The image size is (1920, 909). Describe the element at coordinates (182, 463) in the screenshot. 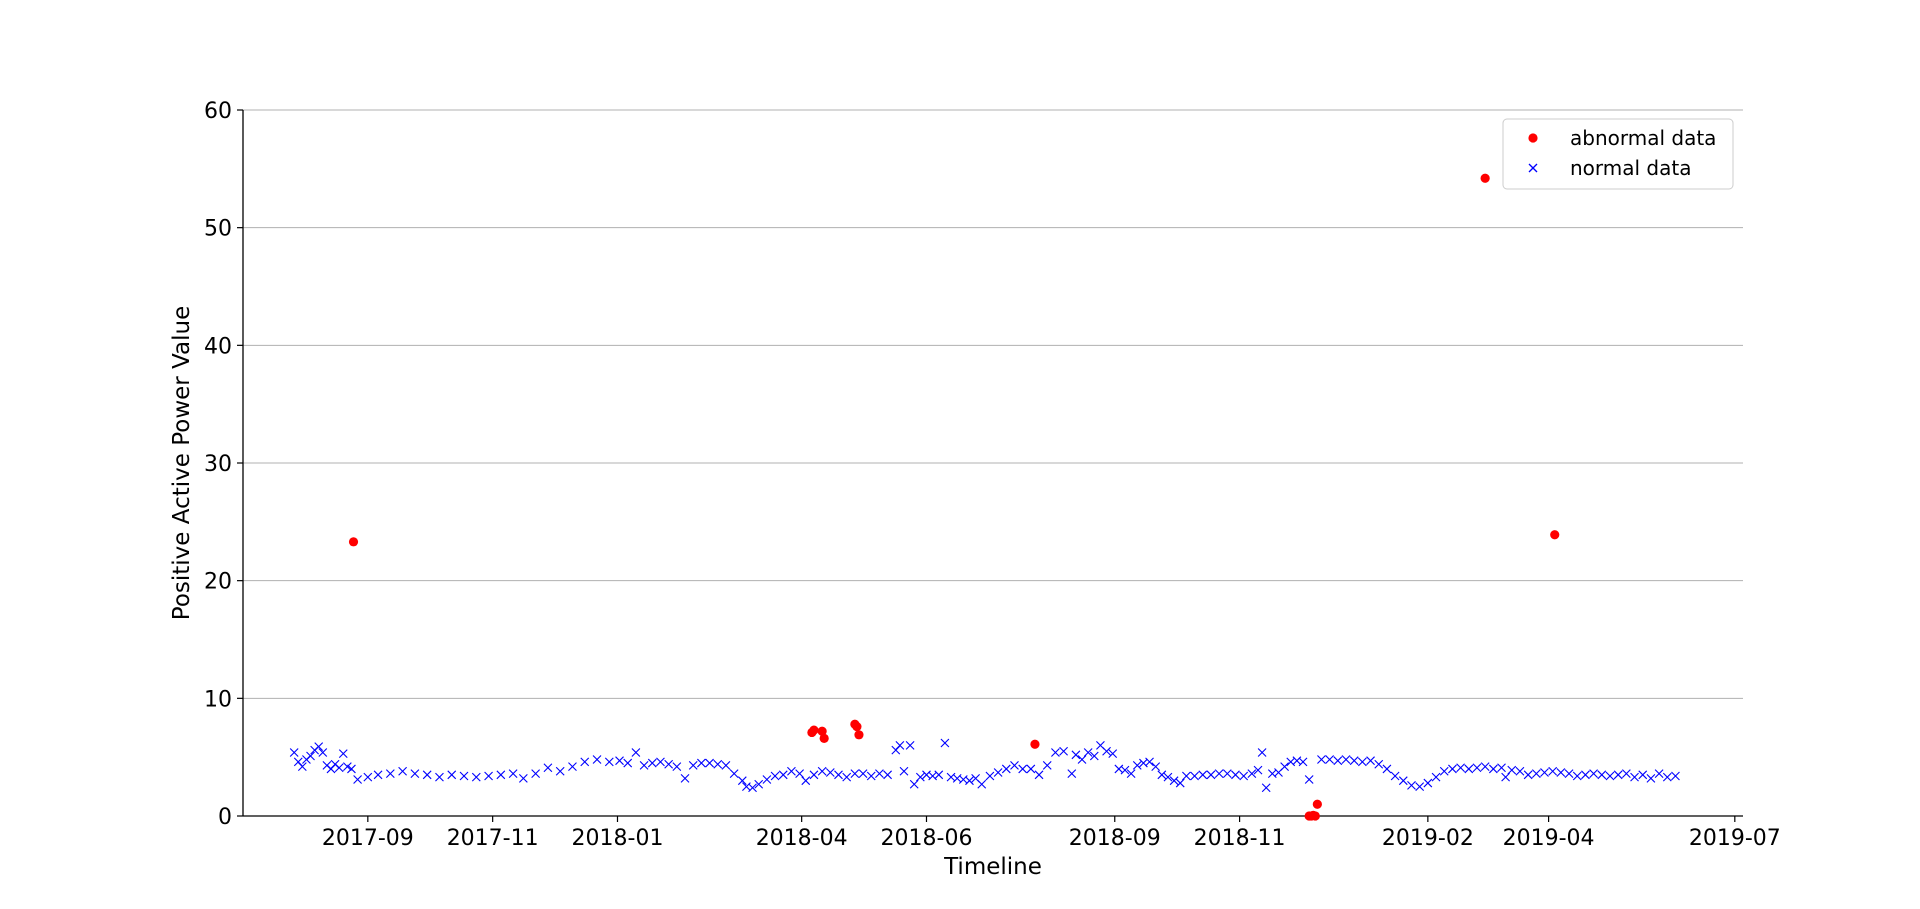

I see `y-axis-label: Positive Active Power Value` at that location.